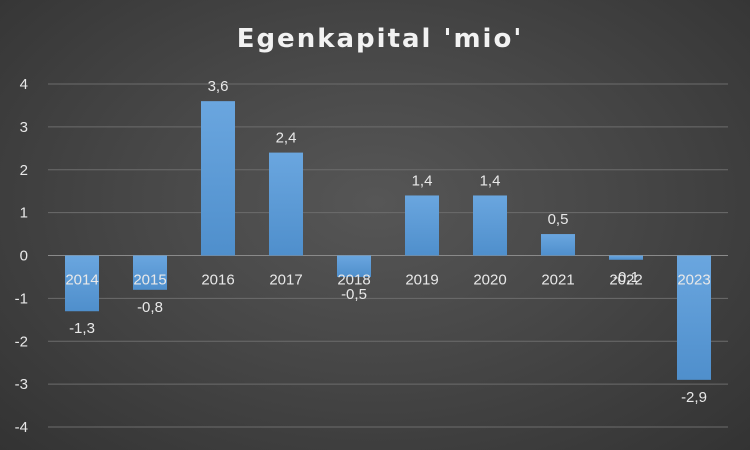 The height and width of the screenshot is (450, 750). Describe the element at coordinates (82, 328) in the screenshot. I see `data-label: -1,3` at that location.